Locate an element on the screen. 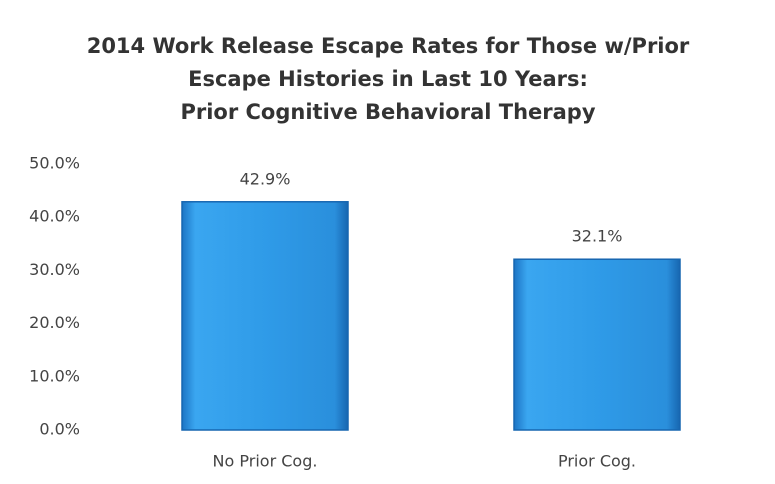 This screenshot has width=775, height=484. y-tick-label: 30.0% is located at coordinates (54, 269).